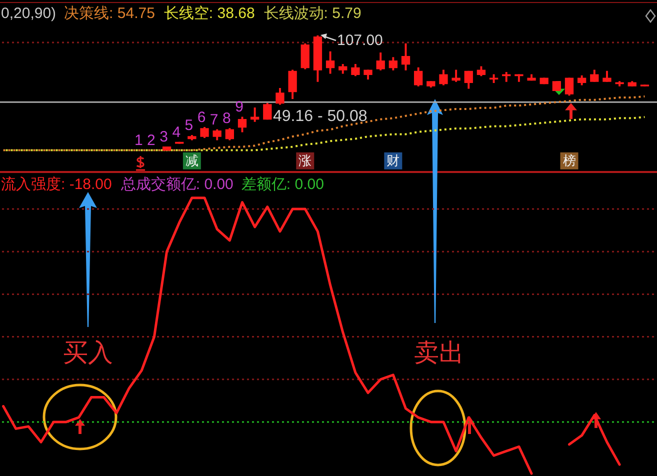 The image size is (657, 476). I want to click on text: 6, so click(201, 117).